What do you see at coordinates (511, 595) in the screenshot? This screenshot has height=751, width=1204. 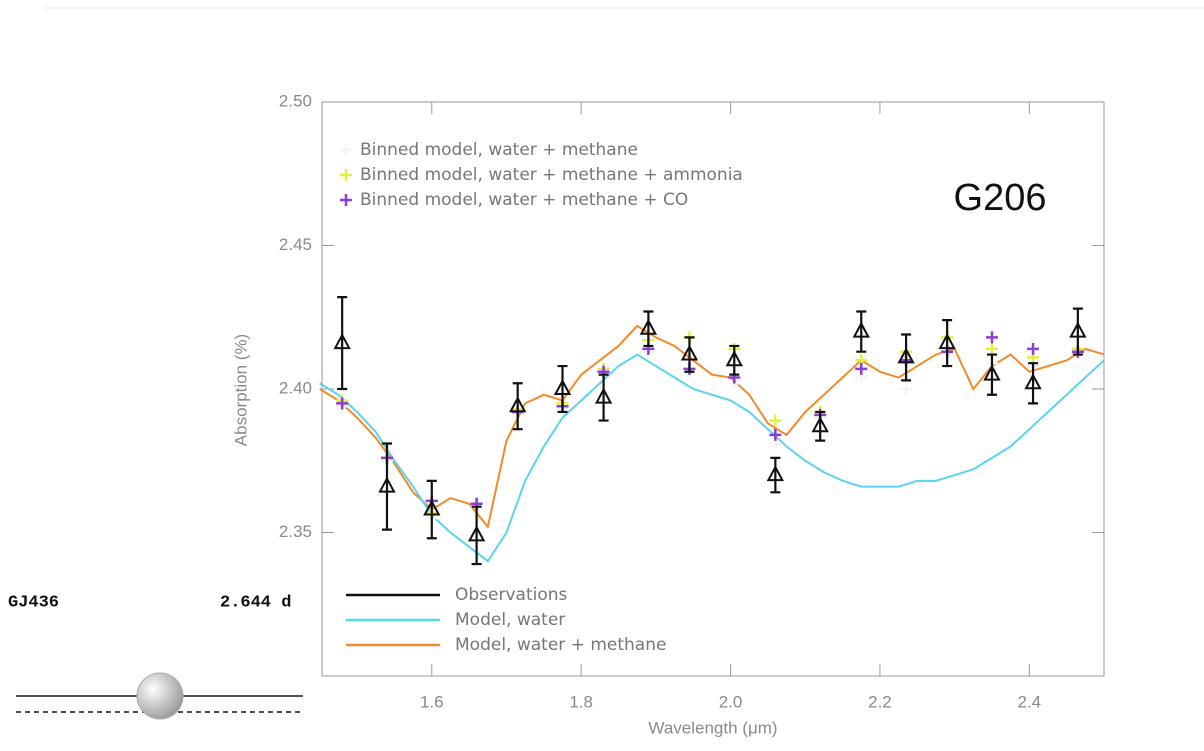 I see `legend-label: Observations` at bounding box center [511, 595].